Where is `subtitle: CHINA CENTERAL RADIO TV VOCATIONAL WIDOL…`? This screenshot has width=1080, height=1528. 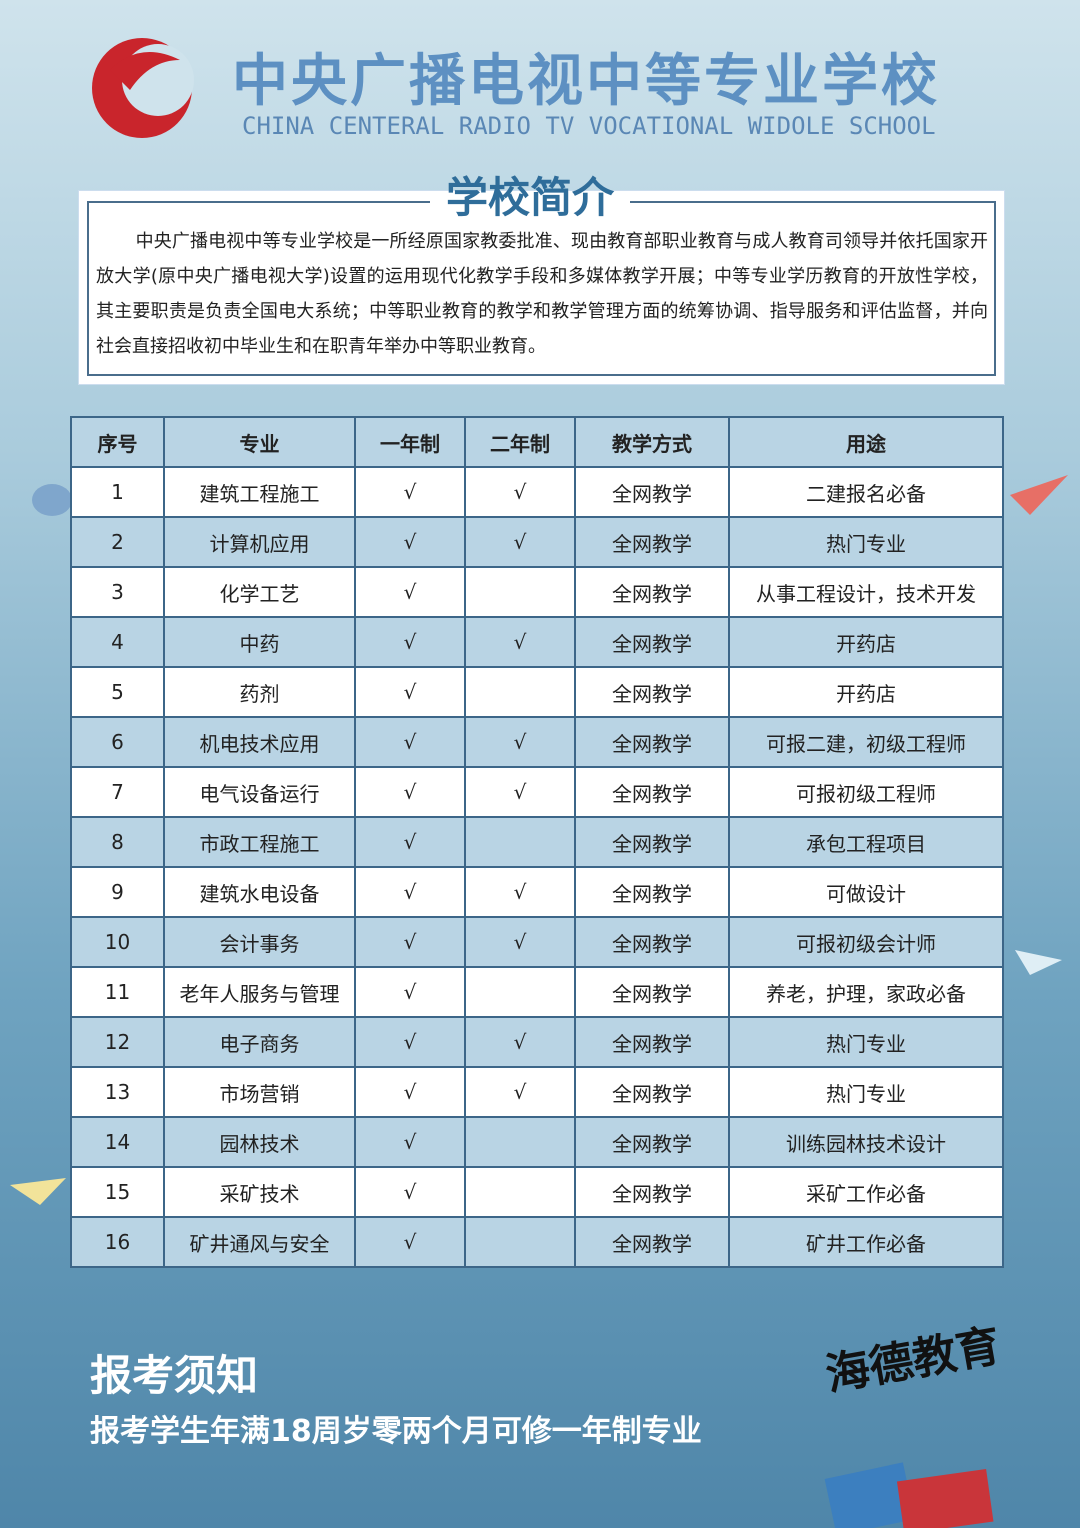 subtitle: CHINA CENTERAL RADIO TV VOCATIONAL WIDOL… is located at coordinates (589, 126).